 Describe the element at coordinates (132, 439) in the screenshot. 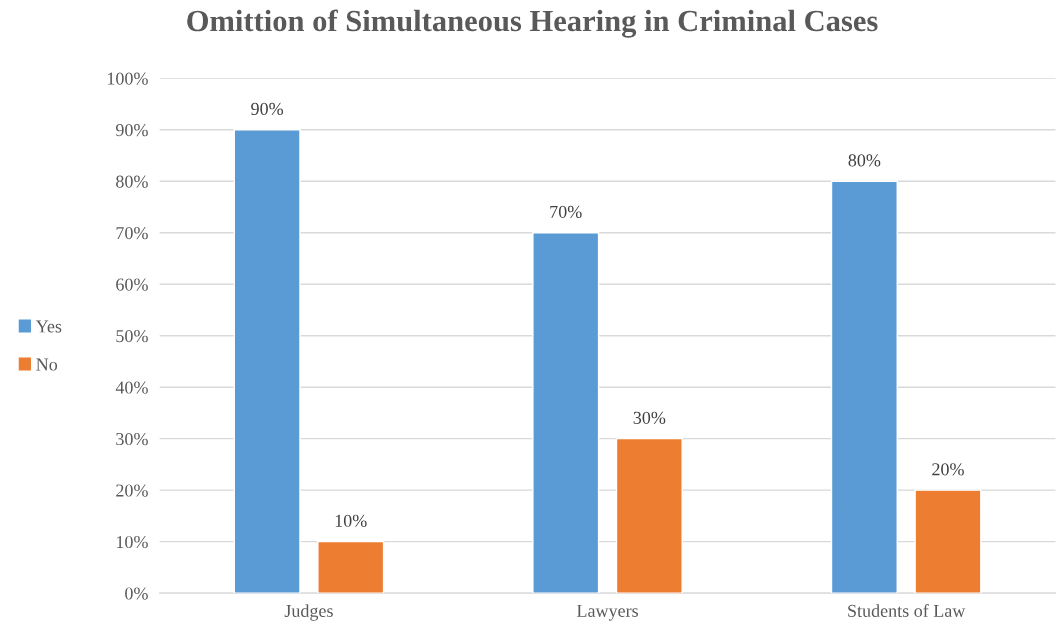

I see `y-tick-label: 30%` at that location.